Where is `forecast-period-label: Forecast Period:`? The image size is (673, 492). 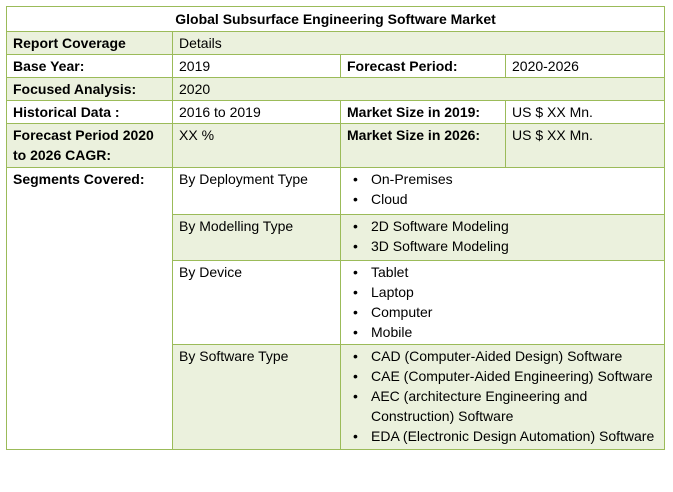
forecast-period-label: Forecast Period: is located at coordinates (423, 66).